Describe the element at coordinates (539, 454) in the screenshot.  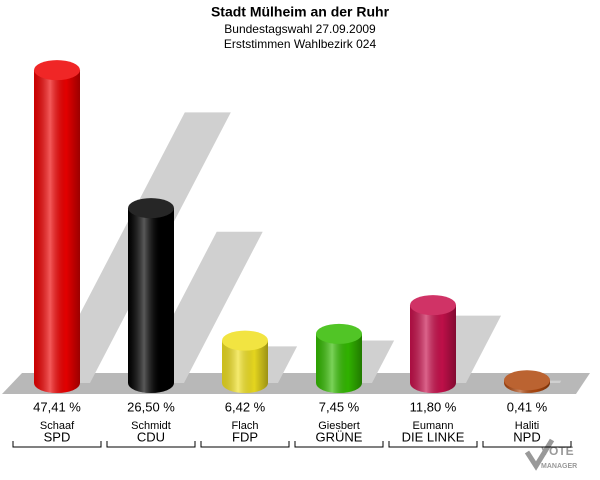
I see `logo-check` at that location.